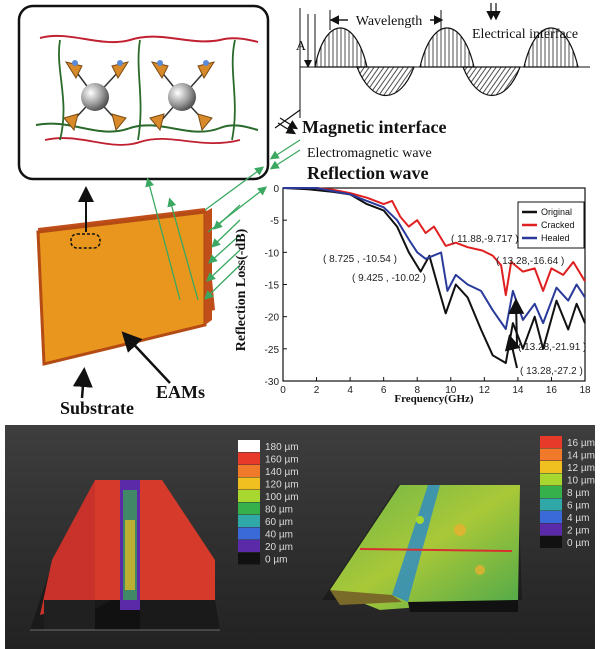 This screenshot has width=600, height=649. I want to click on x-tick-label: 14, so click(518, 390).